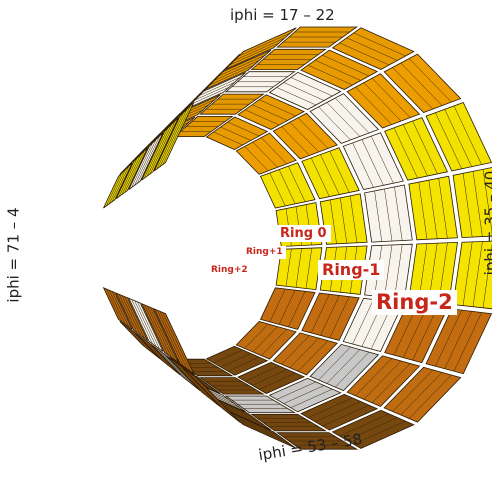 Image resolution: width=492 pixels, height=489 pixels. What do you see at coordinates (486, 223) in the screenshot?
I see `iphi-label-right: iphi = 35 – 40` at bounding box center [486, 223].